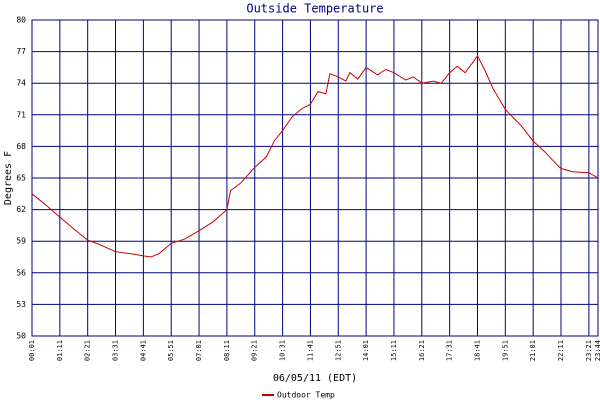 This screenshot has height=400, width=600. Describe the element at coordinates (394, 350) in the screenshot. I see `x-tick-label: 15:11` at that location.